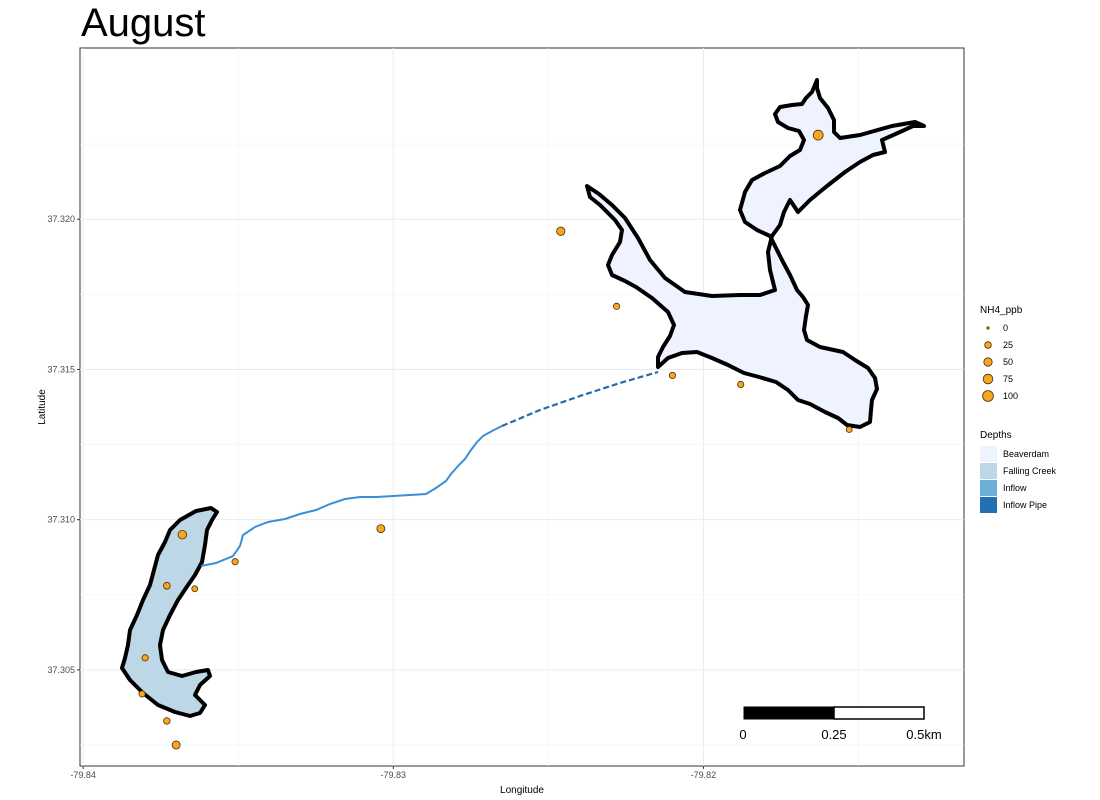 The image size is (1100, 800). I want to click on map-title: August, so click(143, 23).